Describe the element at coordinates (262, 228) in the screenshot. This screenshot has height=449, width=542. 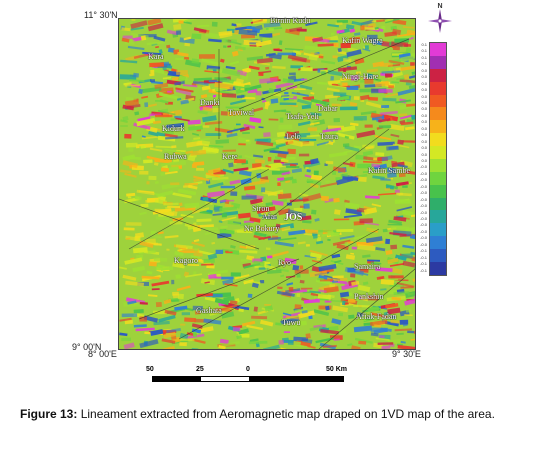
I see `place-label: Ne Bokury` at that location.